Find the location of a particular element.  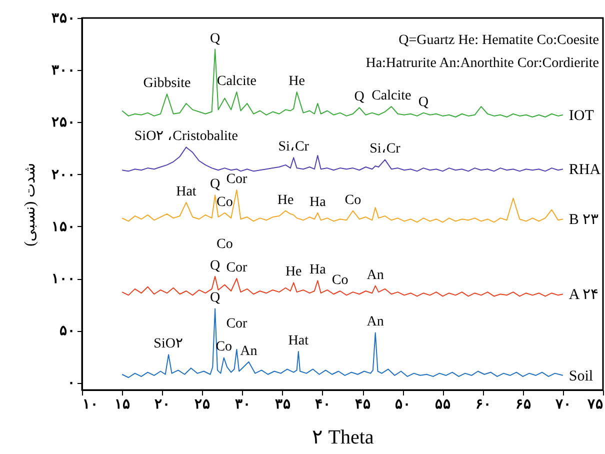

x-tick-label: ۳۰ is located at coordinates (242, 405).